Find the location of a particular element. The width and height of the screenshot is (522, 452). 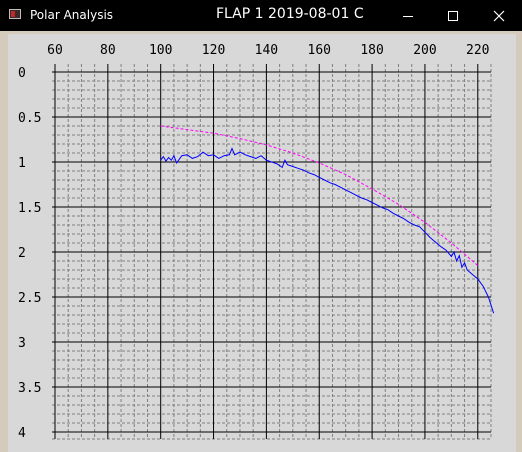

document-title: FLAP 1 2019-08-01 C is located at coordinates (290, 14).